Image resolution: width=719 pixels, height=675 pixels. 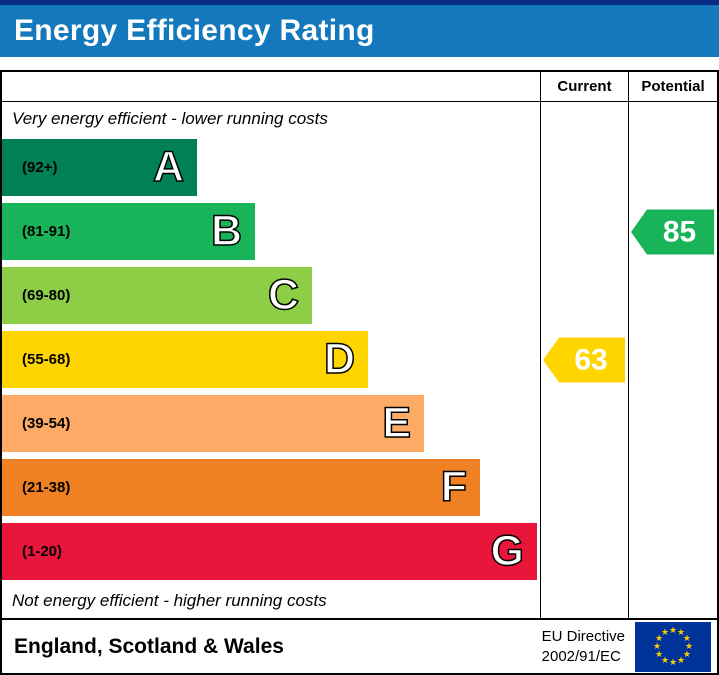 I want to click on band-bar-area: (39-54) E, so click(x=271, y=424).